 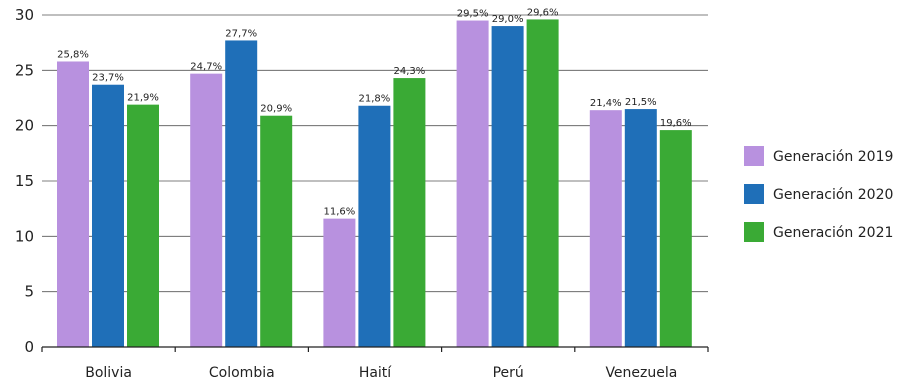 What do you see at coordinates (543, 12) in the screenshot?
I see `data-label: 29,6%` at bounding box center [543, 12].